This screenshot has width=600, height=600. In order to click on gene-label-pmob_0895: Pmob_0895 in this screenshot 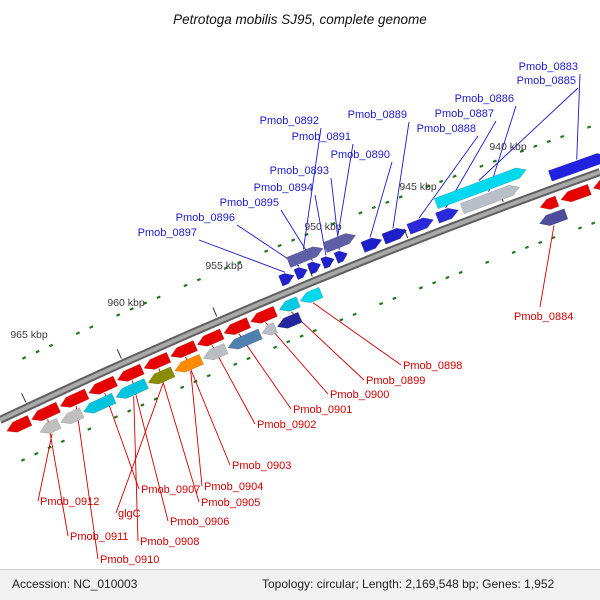, I will do `click(249, 203)`.